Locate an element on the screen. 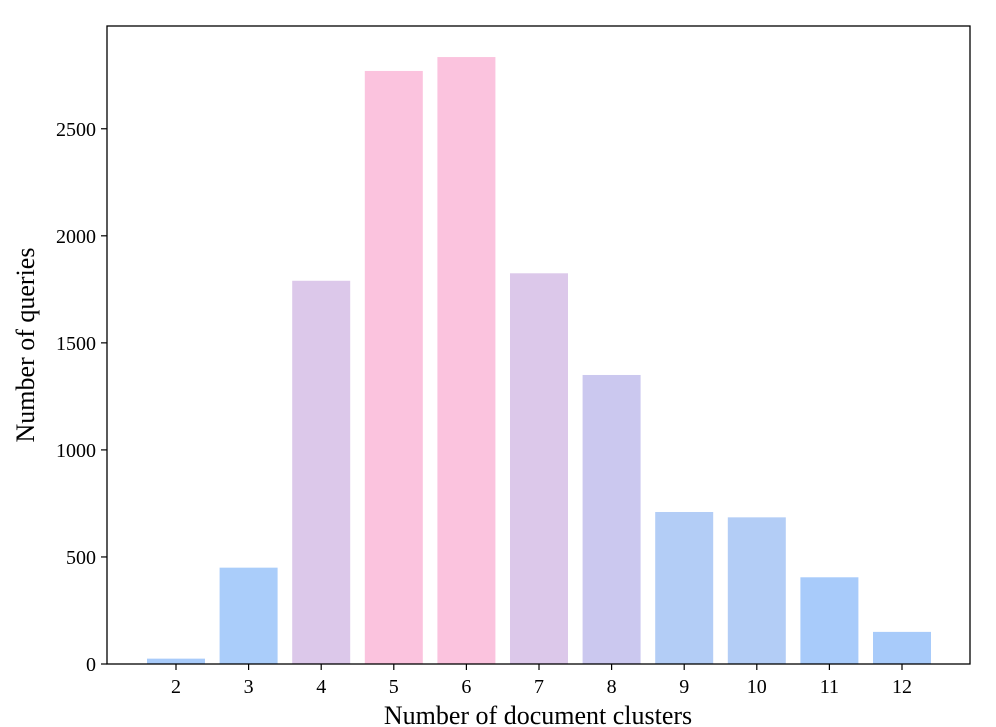 This screenshot has height=727, width=996. x-tick-label: 2 is located at coordinates (176, 687).